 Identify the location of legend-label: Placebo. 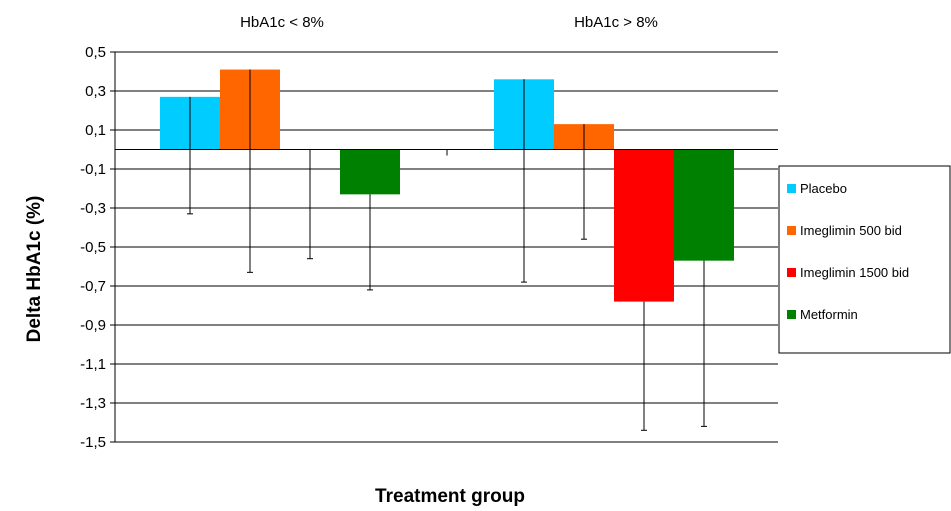
(823, 188).